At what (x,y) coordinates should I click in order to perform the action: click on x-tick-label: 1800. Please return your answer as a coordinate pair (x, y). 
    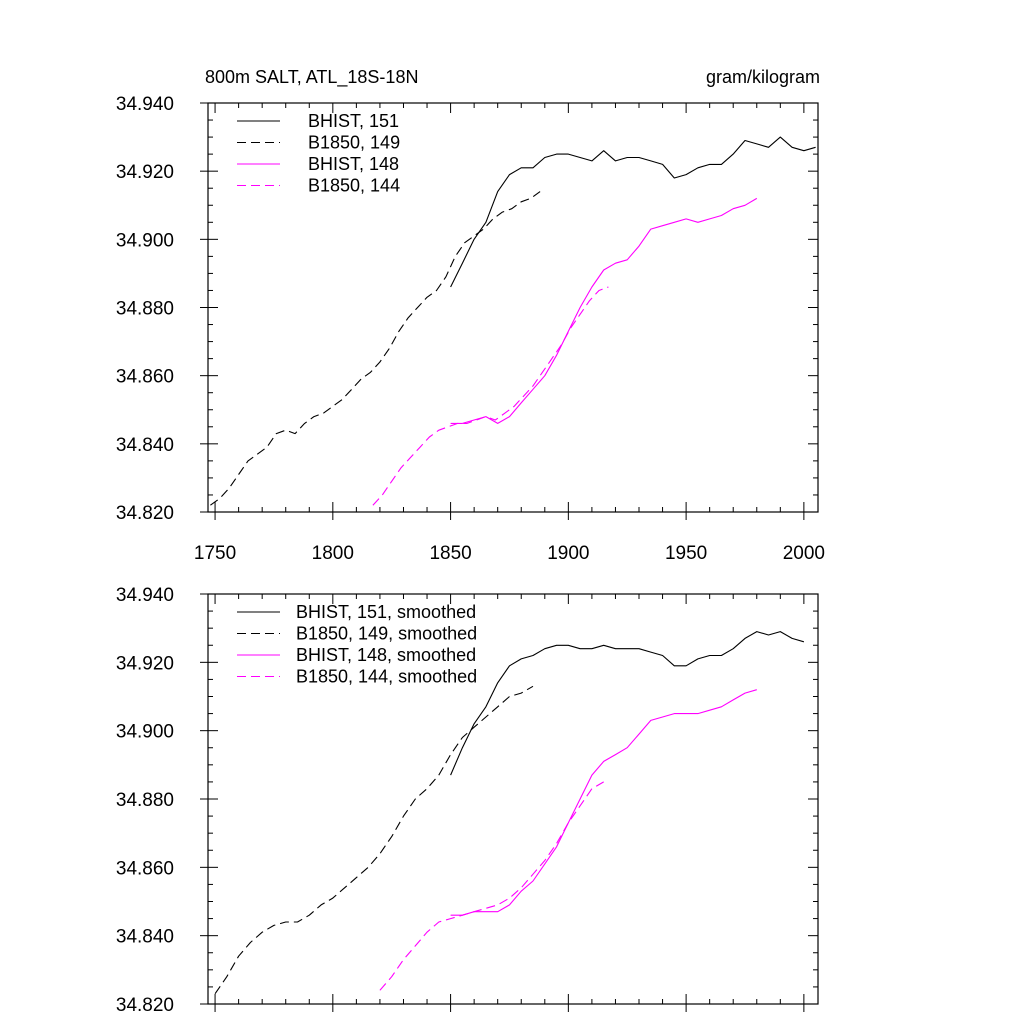
    Looking at the image, I should click on (333, 553).